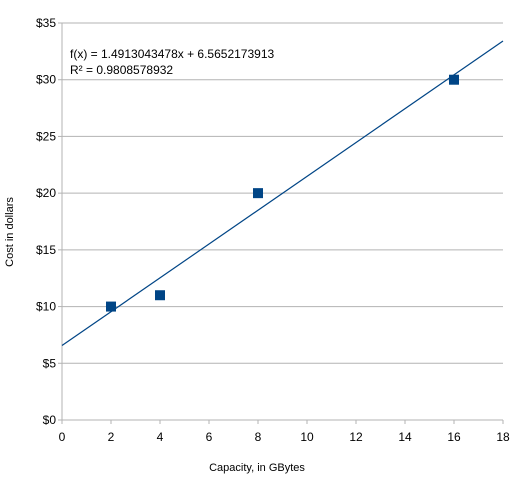  What do you see at coordinates (356, 437) in the screenshot?
I see `x-tick-label: 12` at bounding box center [356, 437].